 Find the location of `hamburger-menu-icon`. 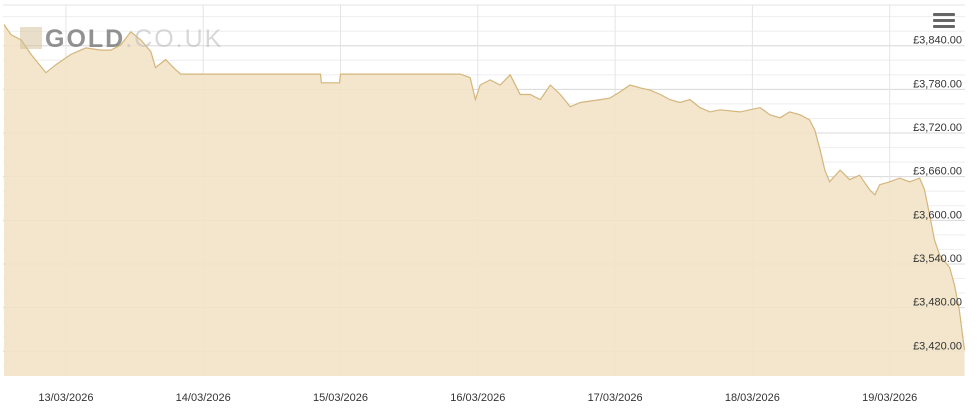

hamburger-menu-icon is located at coordinates (944, 22).